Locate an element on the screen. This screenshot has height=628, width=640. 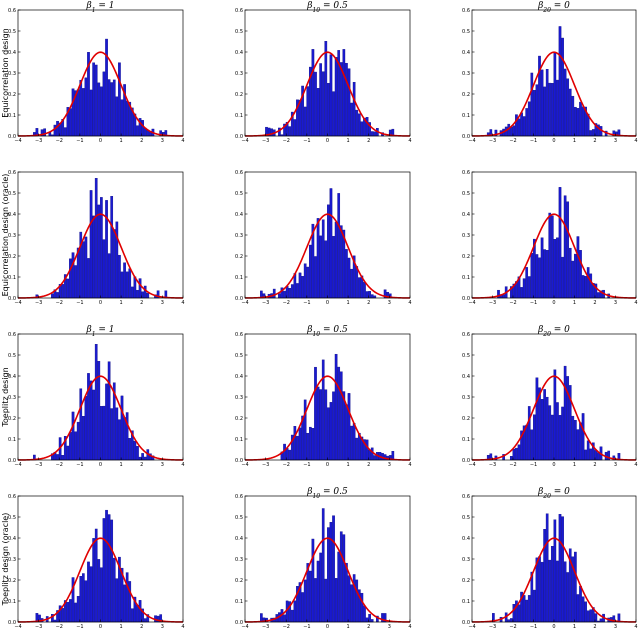
y-tick-label: 0.5 is located at coordinates (466, 194).